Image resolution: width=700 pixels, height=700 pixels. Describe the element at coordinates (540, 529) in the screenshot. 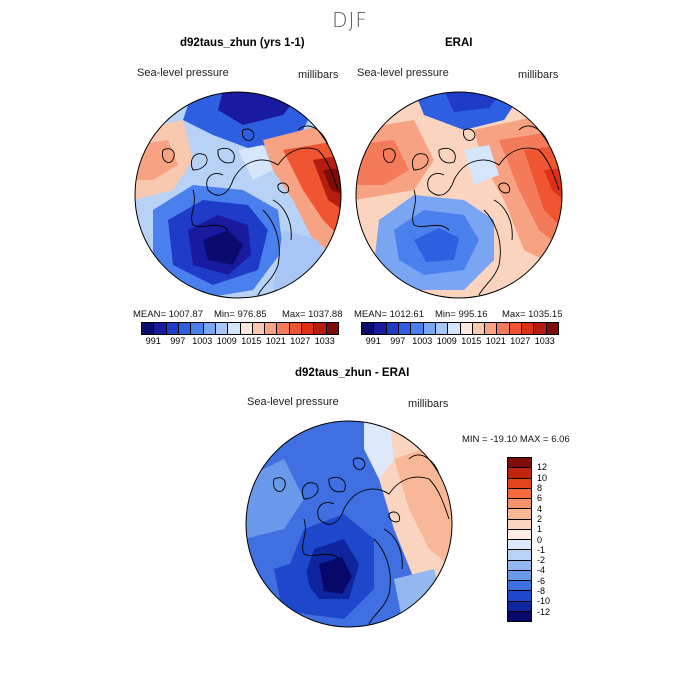

I see `colorbar-tick-label: 1` at that location.